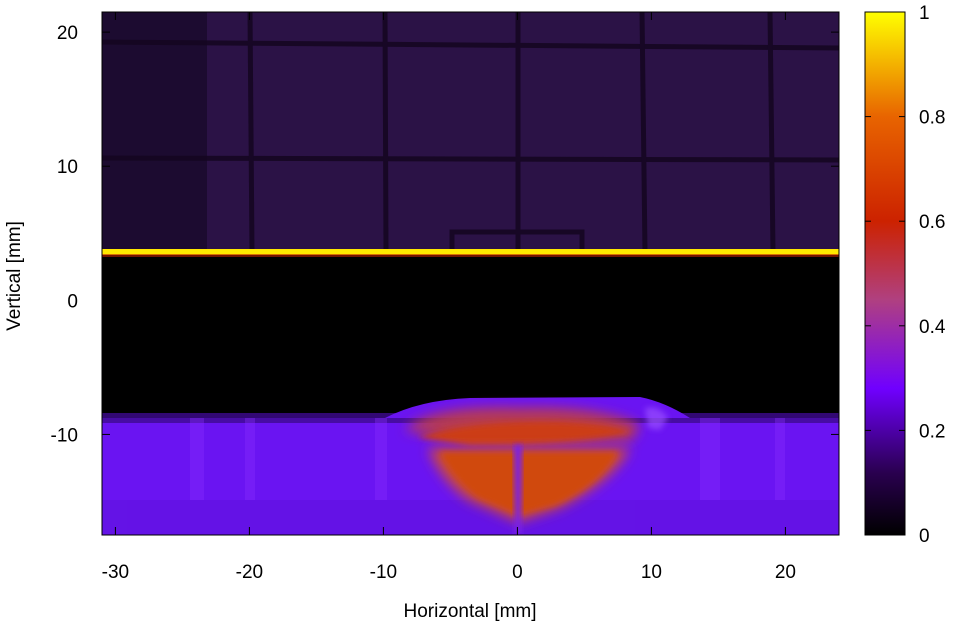 Image resolution: width=953 pixels, height=625 pixels. I want to click on bright-edge-line, so click(470, 252).